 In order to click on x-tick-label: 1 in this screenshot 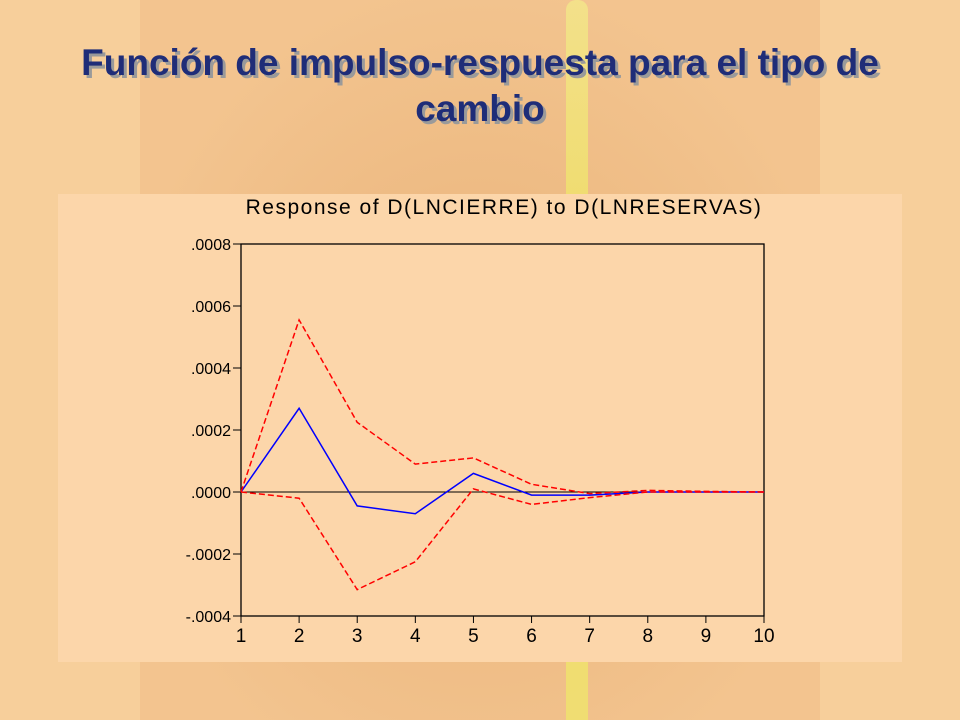, I will do `click(241, 636)`.